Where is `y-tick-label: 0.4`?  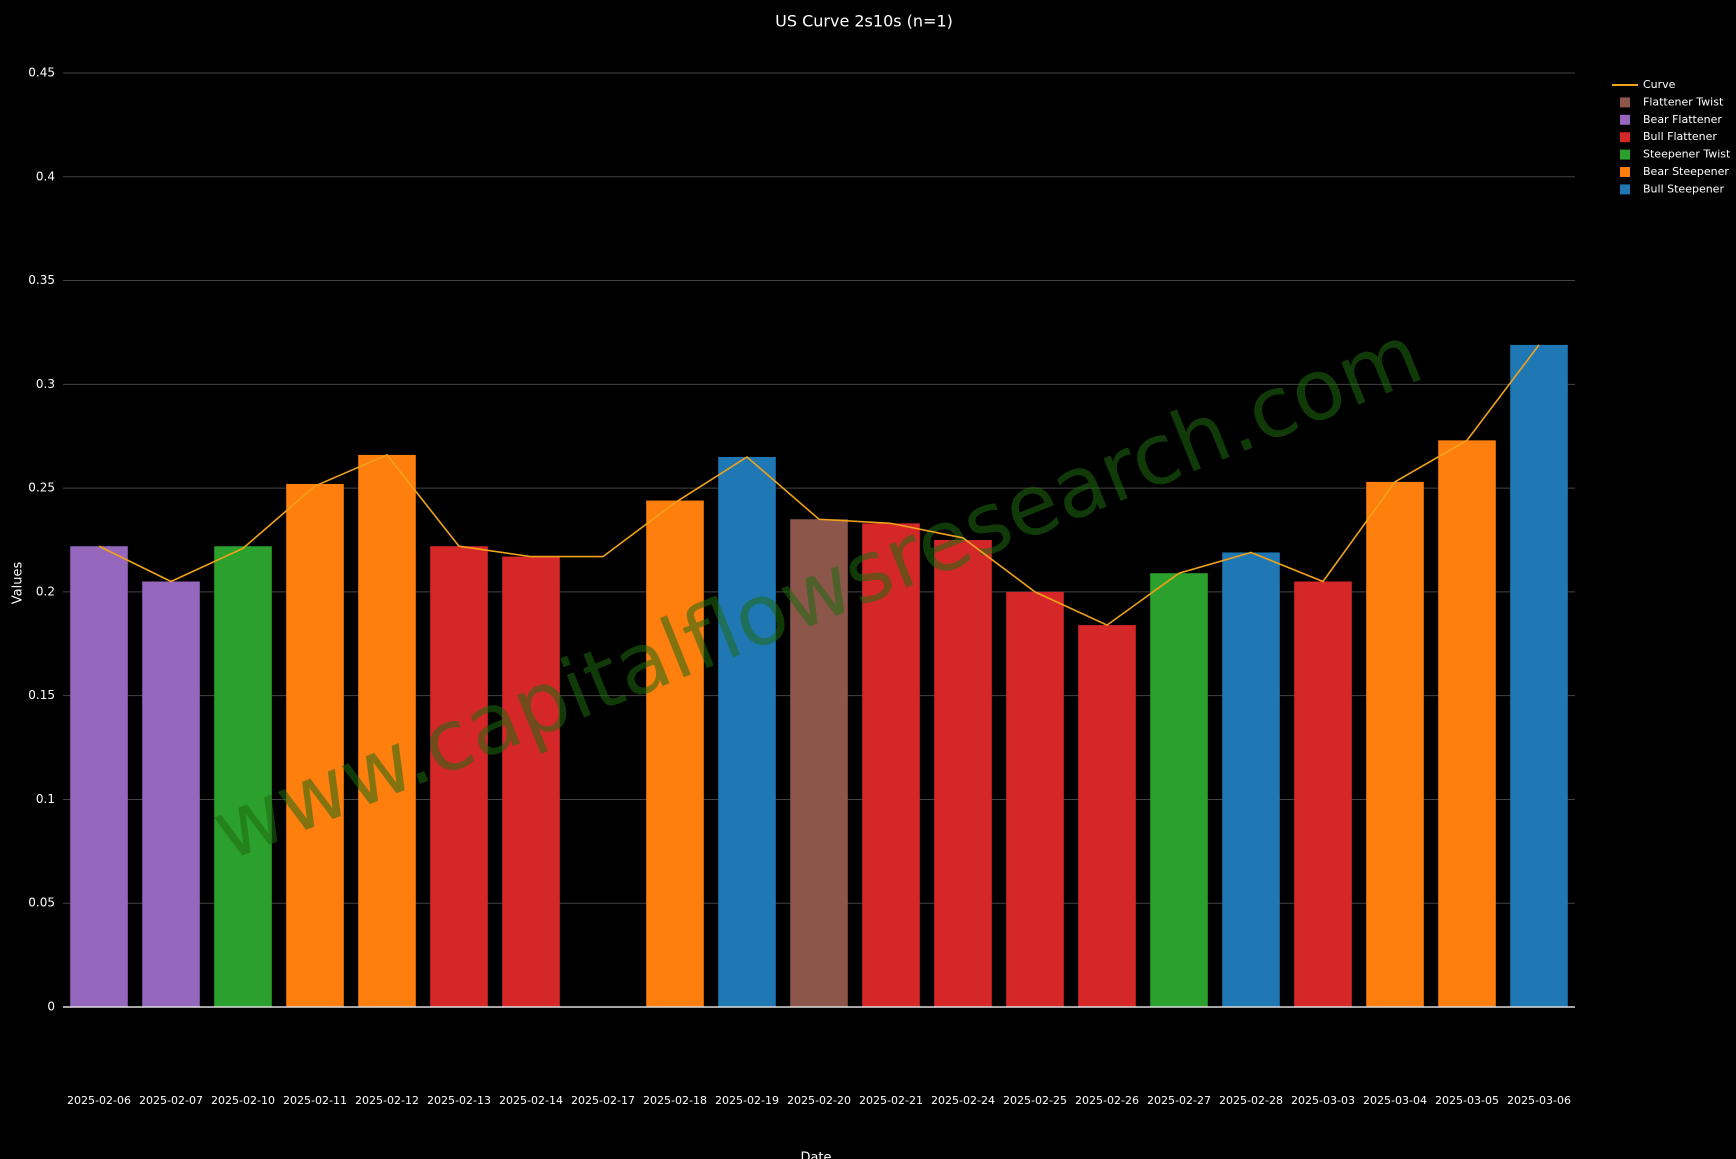
y-tick-label: 0.4 is located at coordinates (45, 176).